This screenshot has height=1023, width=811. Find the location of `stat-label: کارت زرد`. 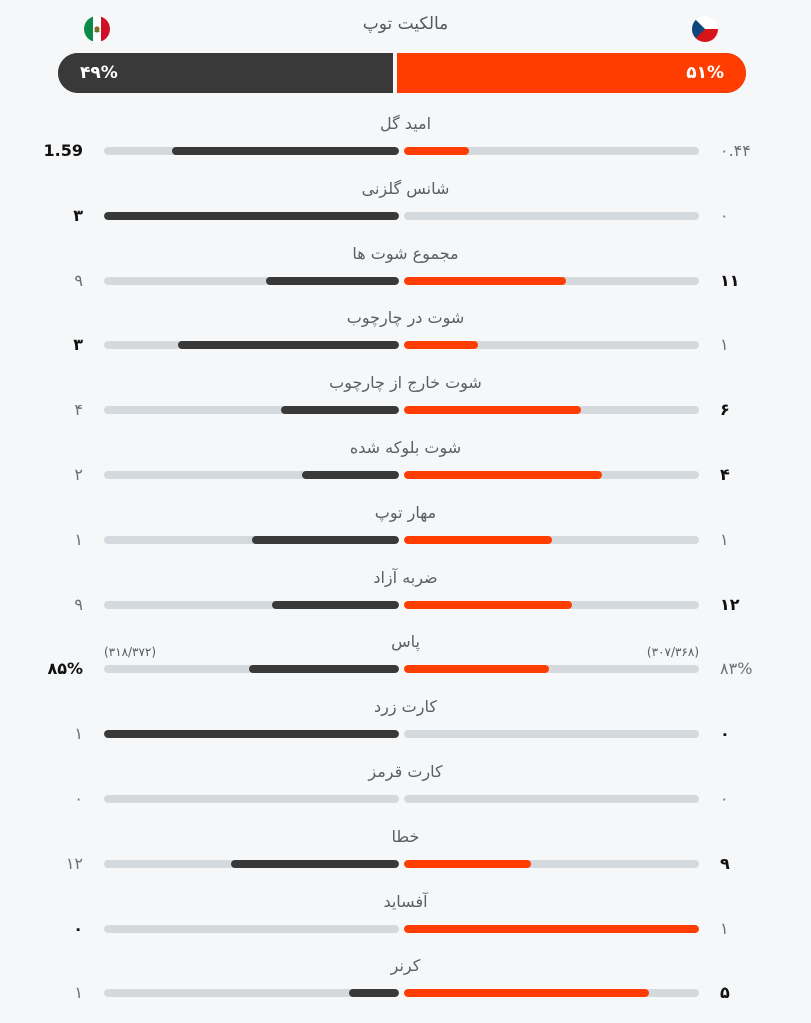

stat-label: کارت زرد is located at coordinates (405, 706).